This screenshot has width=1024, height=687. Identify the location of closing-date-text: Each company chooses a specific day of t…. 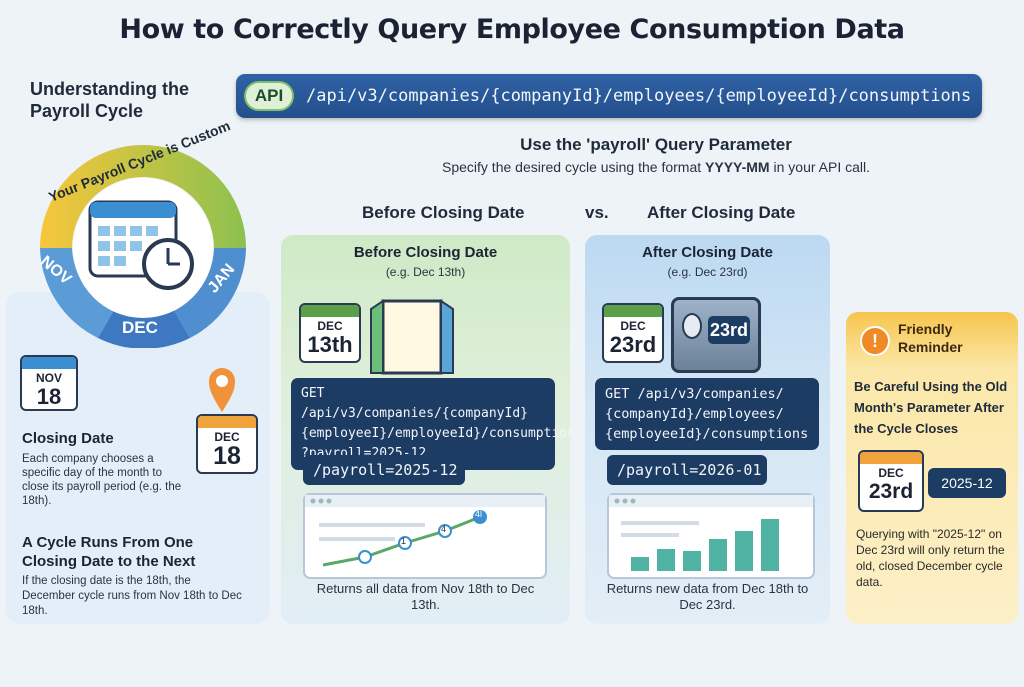
(102, 480).